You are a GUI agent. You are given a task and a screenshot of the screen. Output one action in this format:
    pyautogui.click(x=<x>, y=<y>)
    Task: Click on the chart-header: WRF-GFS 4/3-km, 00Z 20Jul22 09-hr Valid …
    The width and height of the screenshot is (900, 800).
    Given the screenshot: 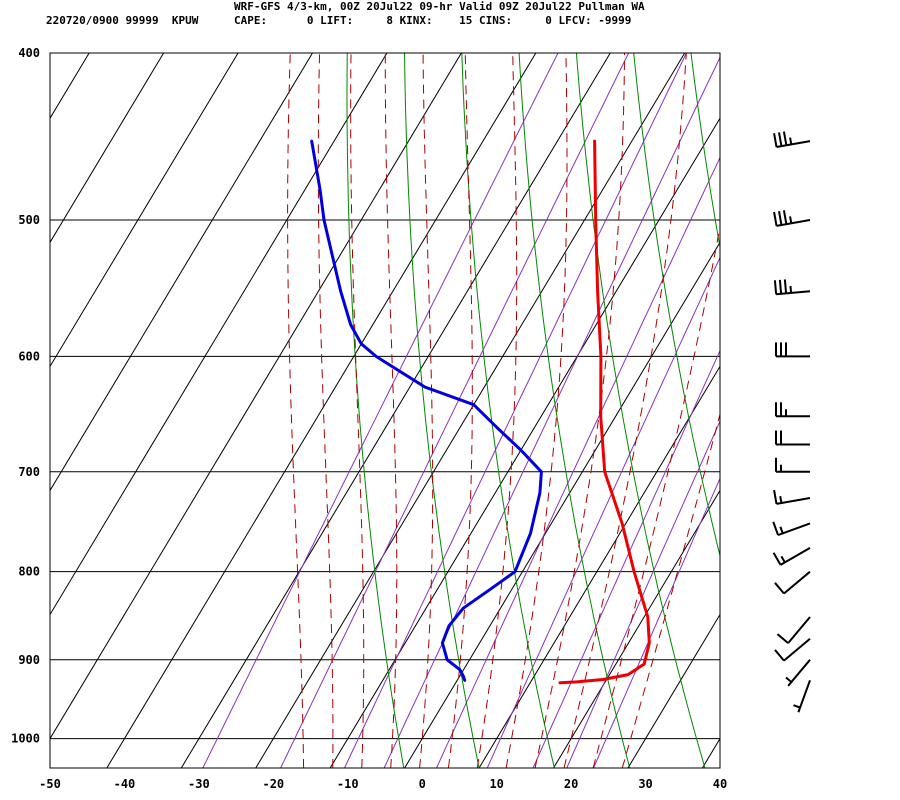 What is the action you would take?
    pyautogui.click(x=450, y=16)
    